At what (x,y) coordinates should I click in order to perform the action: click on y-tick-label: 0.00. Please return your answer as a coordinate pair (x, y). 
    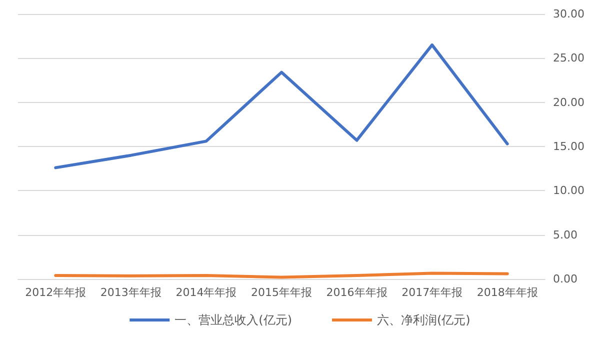
    Looking at the image, I should click on (565, 279).